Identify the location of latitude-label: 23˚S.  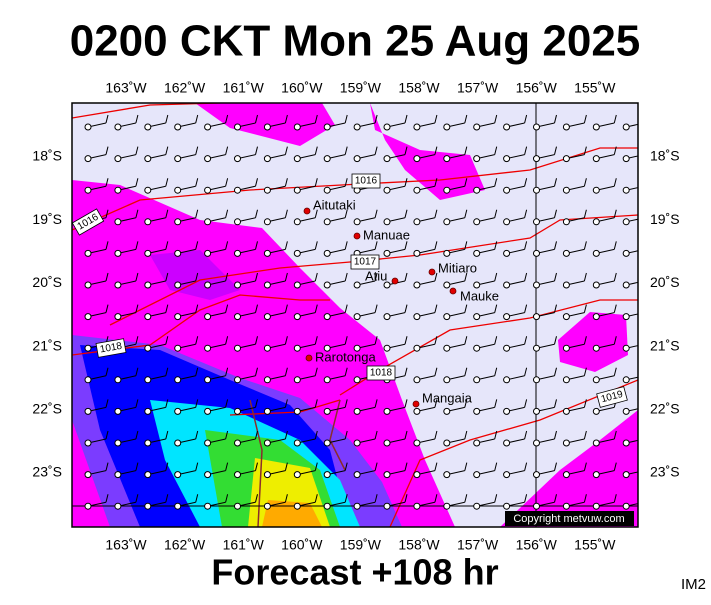
(47, 472).